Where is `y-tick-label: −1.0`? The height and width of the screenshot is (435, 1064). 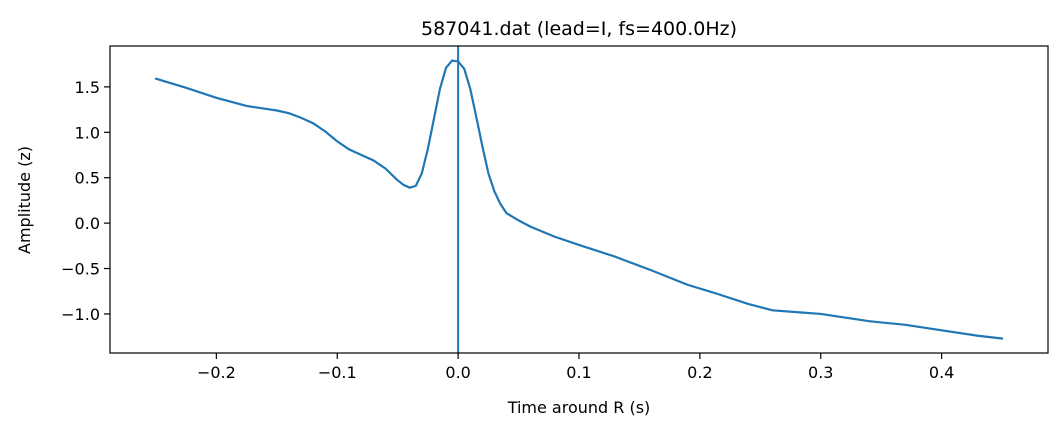
y-tick-label: −1.0 is located at coordinates (80, 314).